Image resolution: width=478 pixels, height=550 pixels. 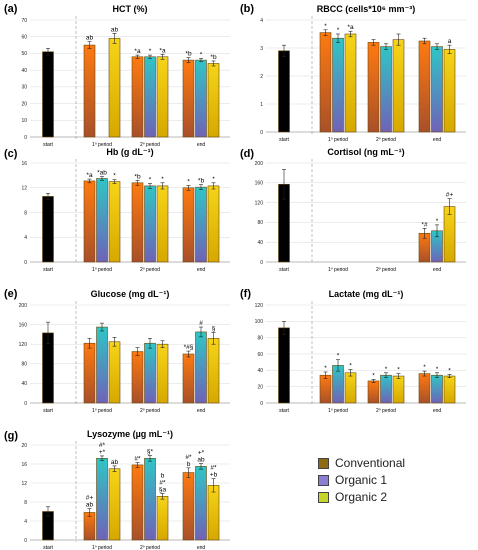 What do you see at coordinates (102, 173) in the screenshot?
I see `significance-label: *ab` at bounding box center [102, 173].